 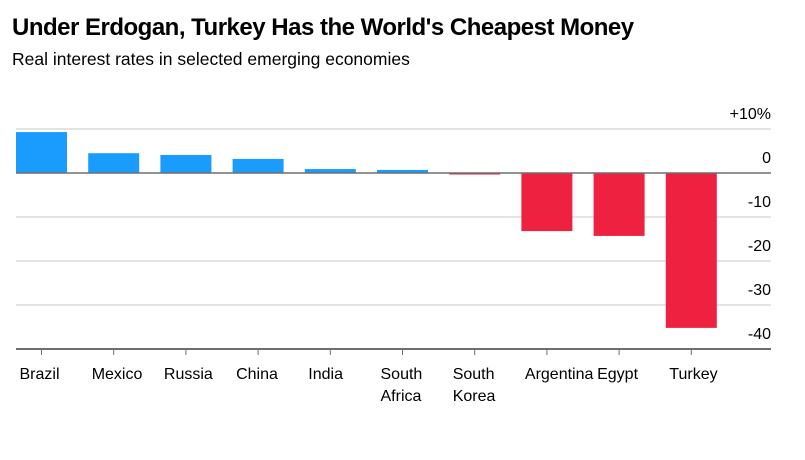 I want to click on x-category-label: India, so click(x=325, y=374).